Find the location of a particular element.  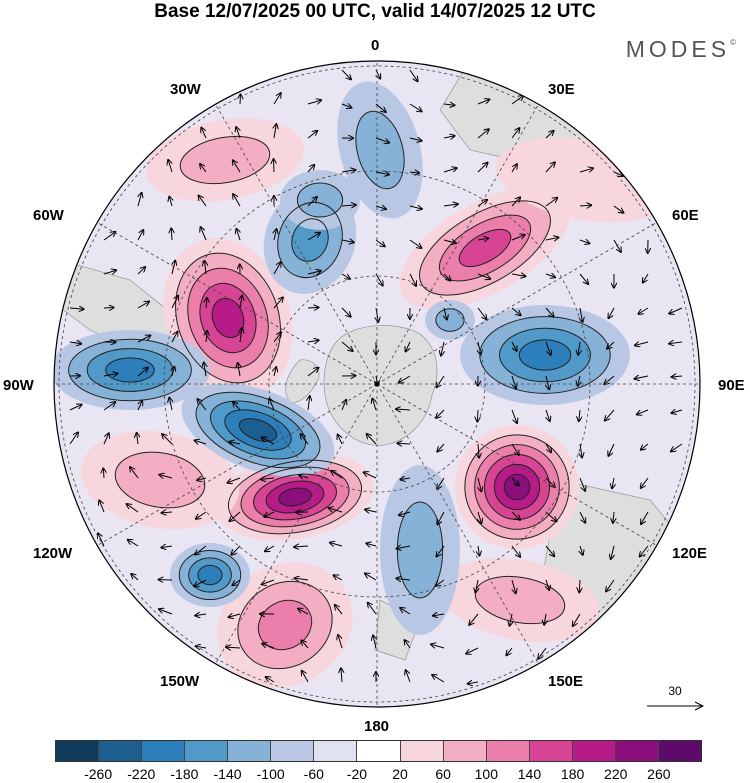

lon-label-60w: 60W is located at coordinates (48, 215).